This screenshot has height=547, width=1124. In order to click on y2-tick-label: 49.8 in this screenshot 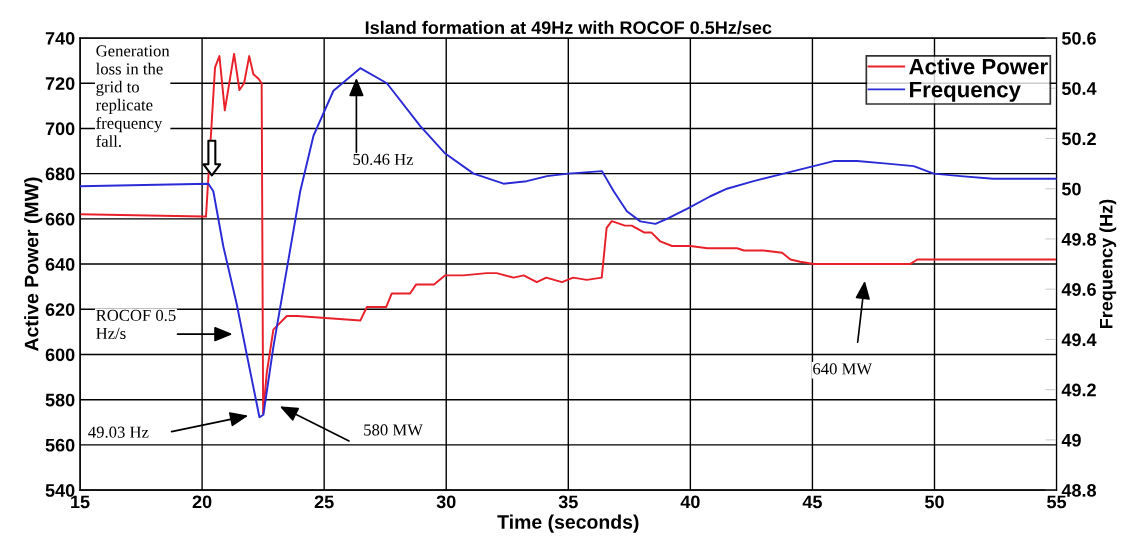, I will do `click(1079, 239)`.